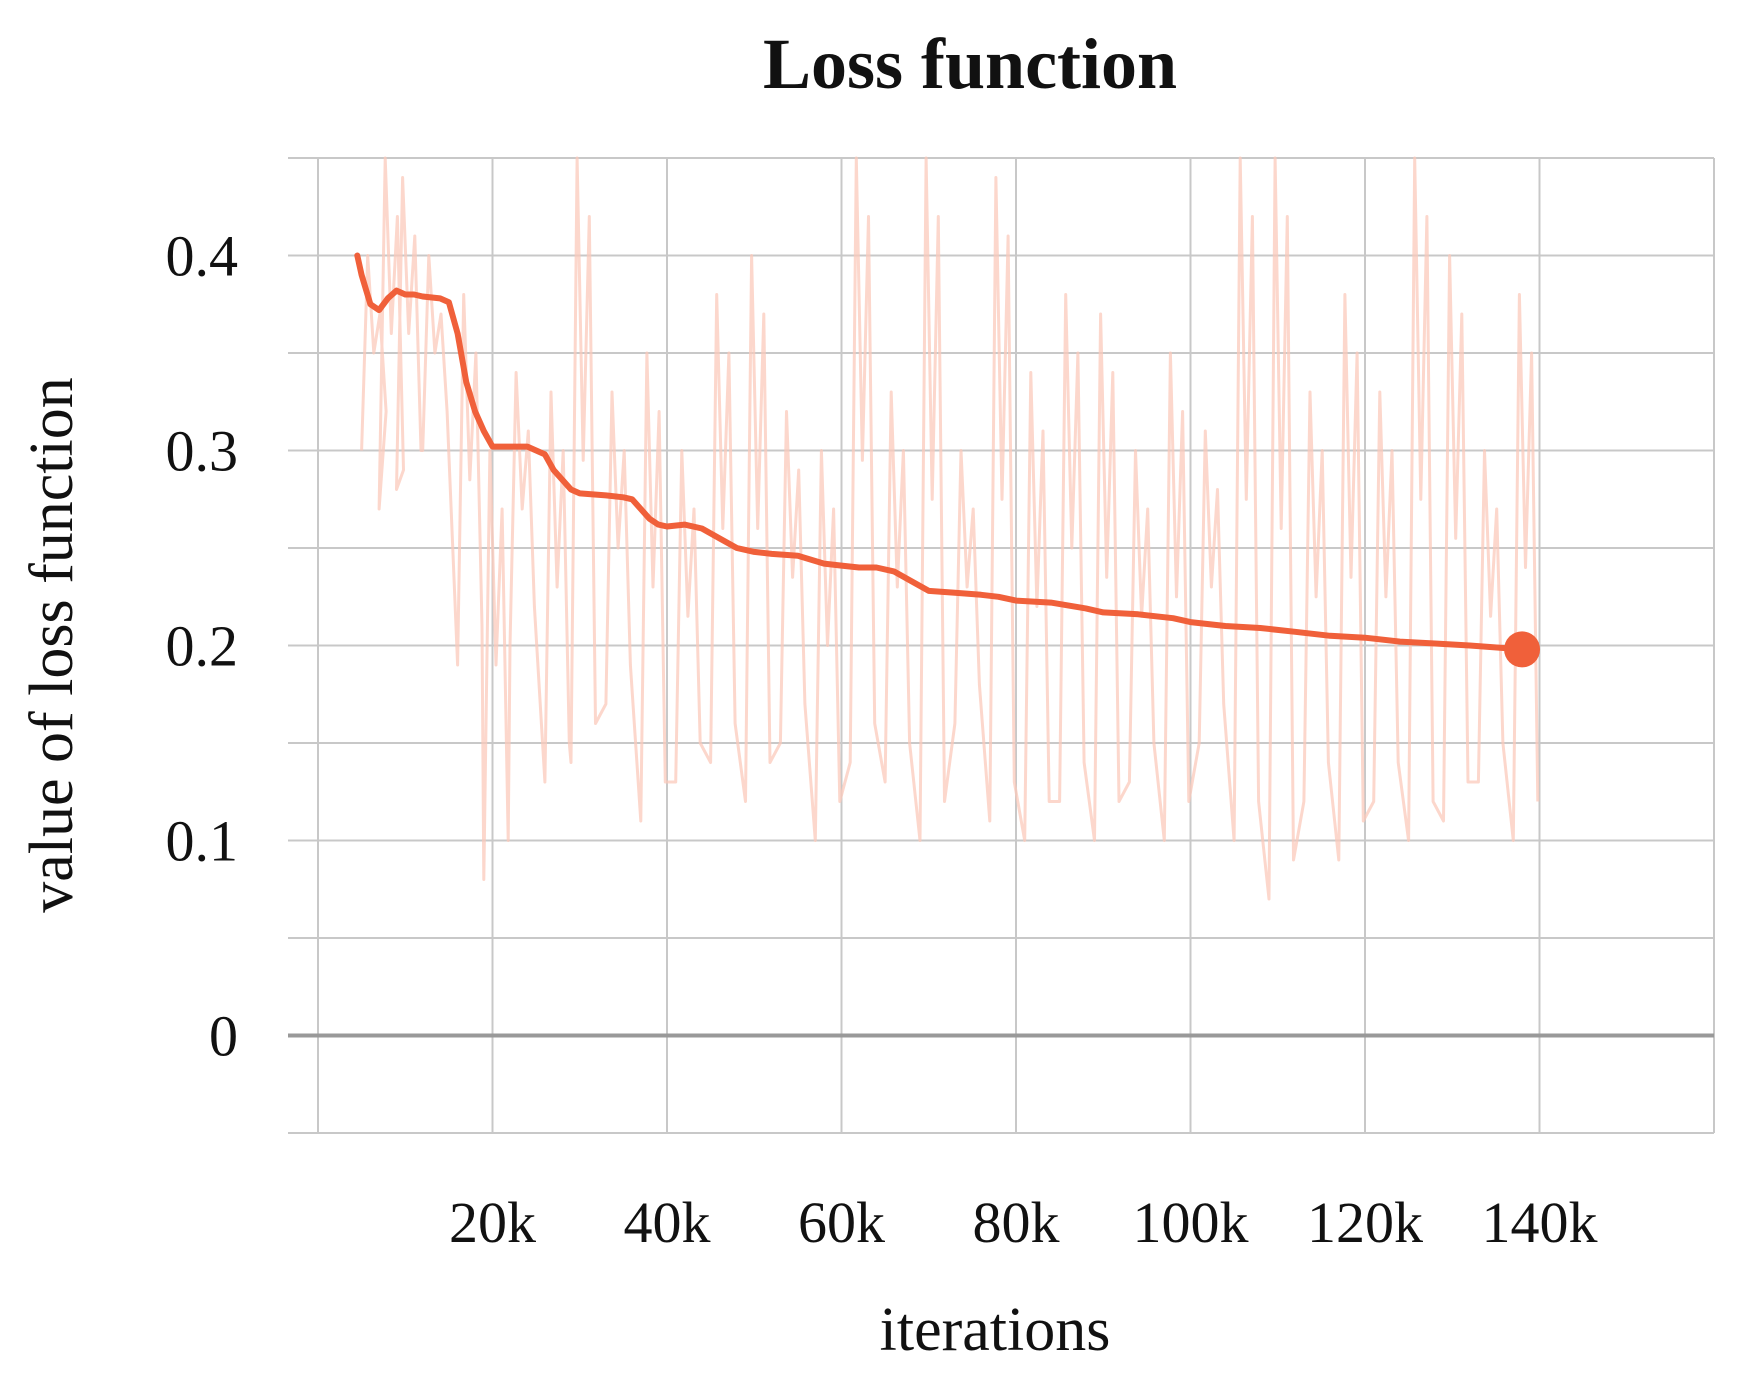 Image resolution: width=1741 pixels, height=1378 pixels. What do you see at coordinates (1522, 649) in the screenshot?
I see `end-point-marker` at bounding box center [1522, 649].